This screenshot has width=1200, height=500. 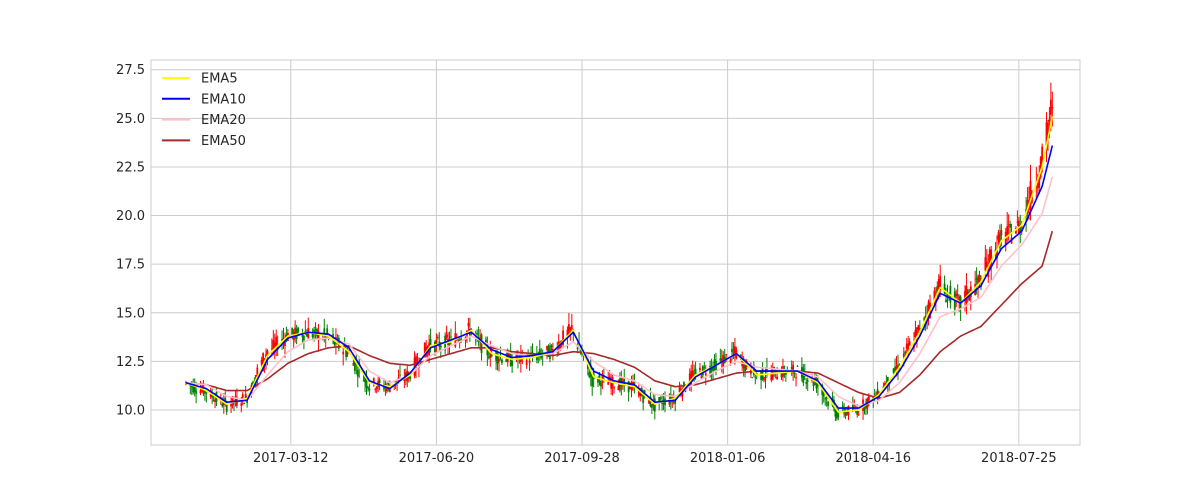 What do you see at coordinates (223, 141) in the screenshot?
I see `legend-label-ema50: EMA50` at bounding box center [223, 141].